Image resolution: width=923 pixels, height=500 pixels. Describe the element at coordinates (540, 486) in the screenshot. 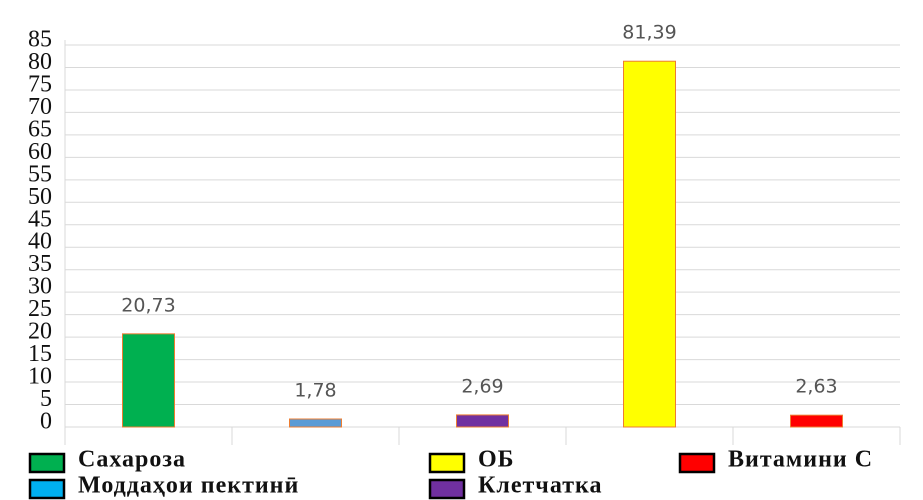

I see `legend-label: Клетчатка` at that location.